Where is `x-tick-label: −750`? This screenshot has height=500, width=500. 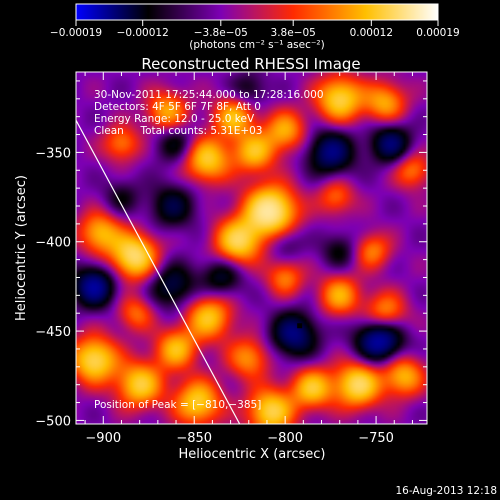
x-tick-label: −750 is located at coordinates (376, 438).